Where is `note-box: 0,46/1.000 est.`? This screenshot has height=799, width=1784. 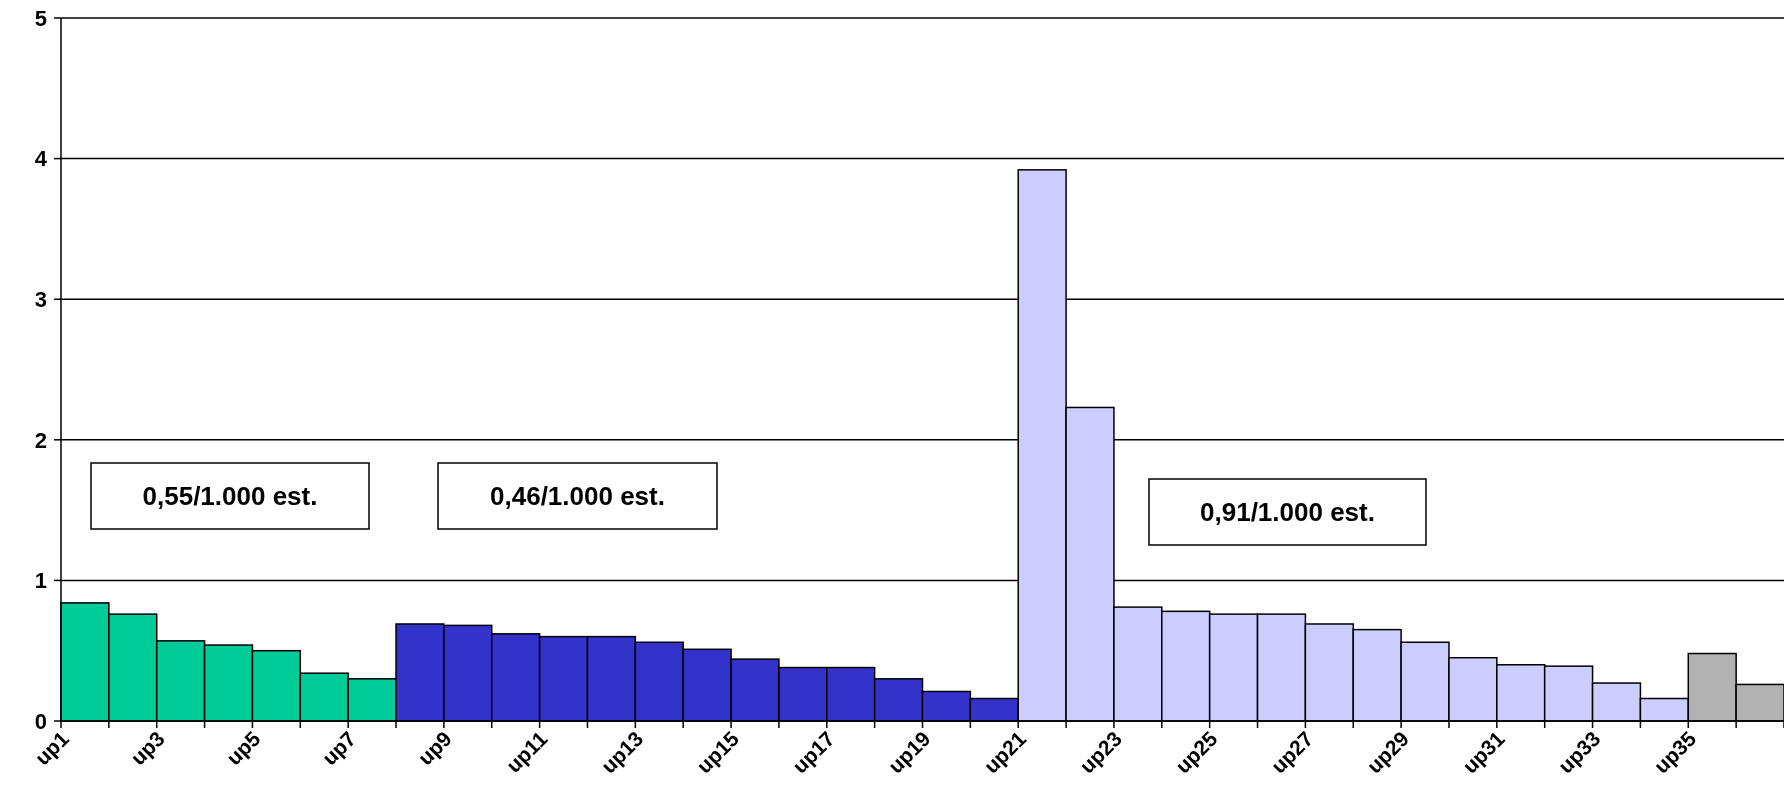
note-box: 0,46/1.000 est. is located at coordinates (577, 496).